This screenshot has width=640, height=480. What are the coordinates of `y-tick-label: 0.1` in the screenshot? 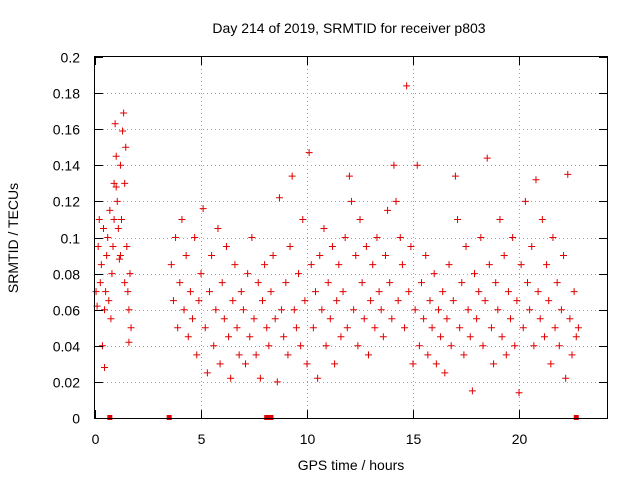 It's located at (71, 239).